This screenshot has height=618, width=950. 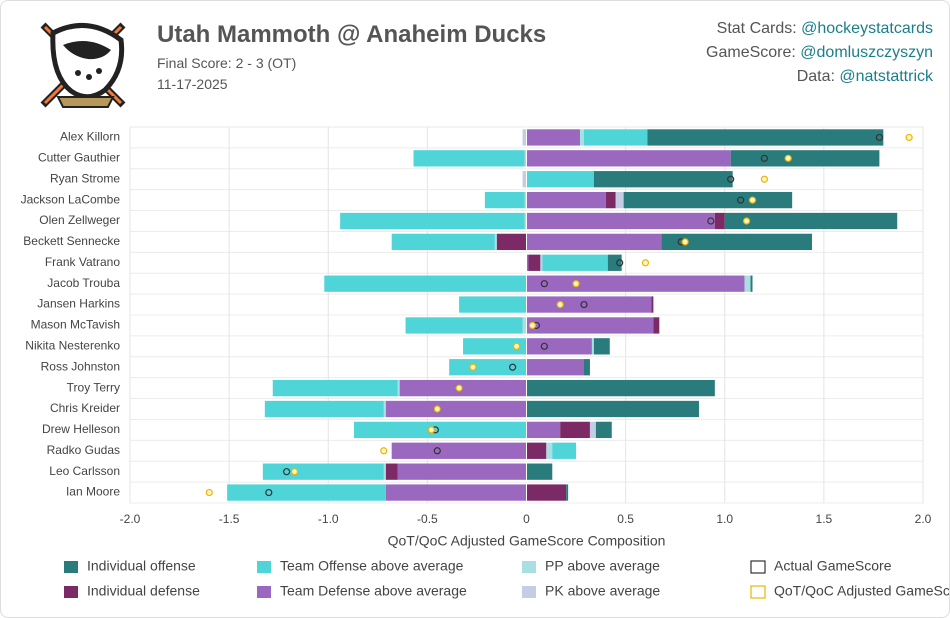 I want to click on legend-label: PK above average, so click(x=602, y=591).